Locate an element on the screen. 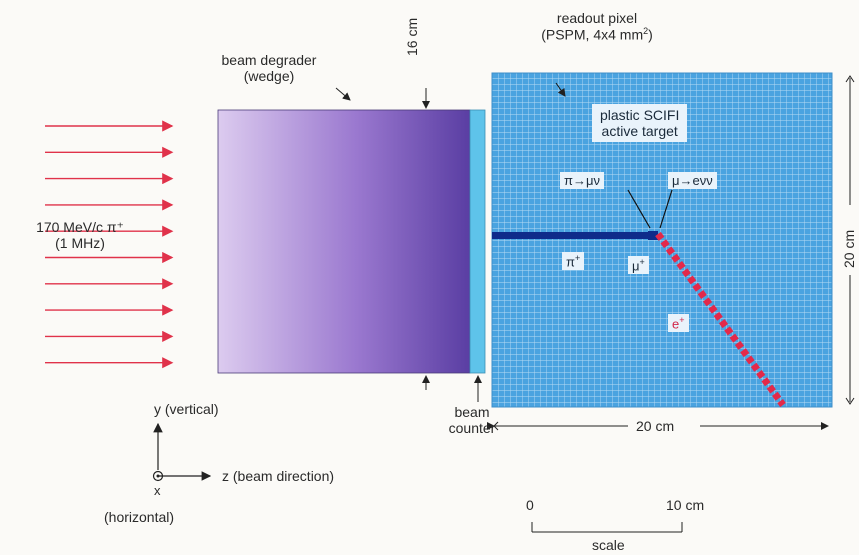 The width and height of the screenshot is (859, 555). scale-bar is located at coordinates (607, 527).